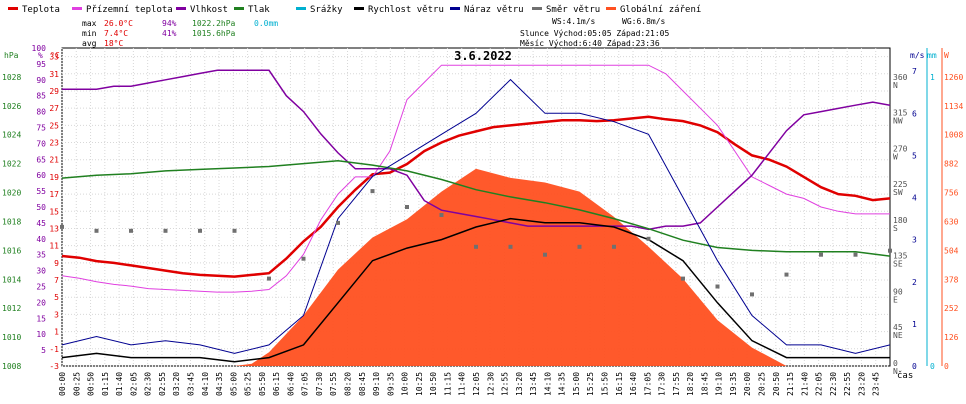  Describe the element at coordinates (176, 384) in the screenshot. I see `x-tick-label: 03:20` at that location.